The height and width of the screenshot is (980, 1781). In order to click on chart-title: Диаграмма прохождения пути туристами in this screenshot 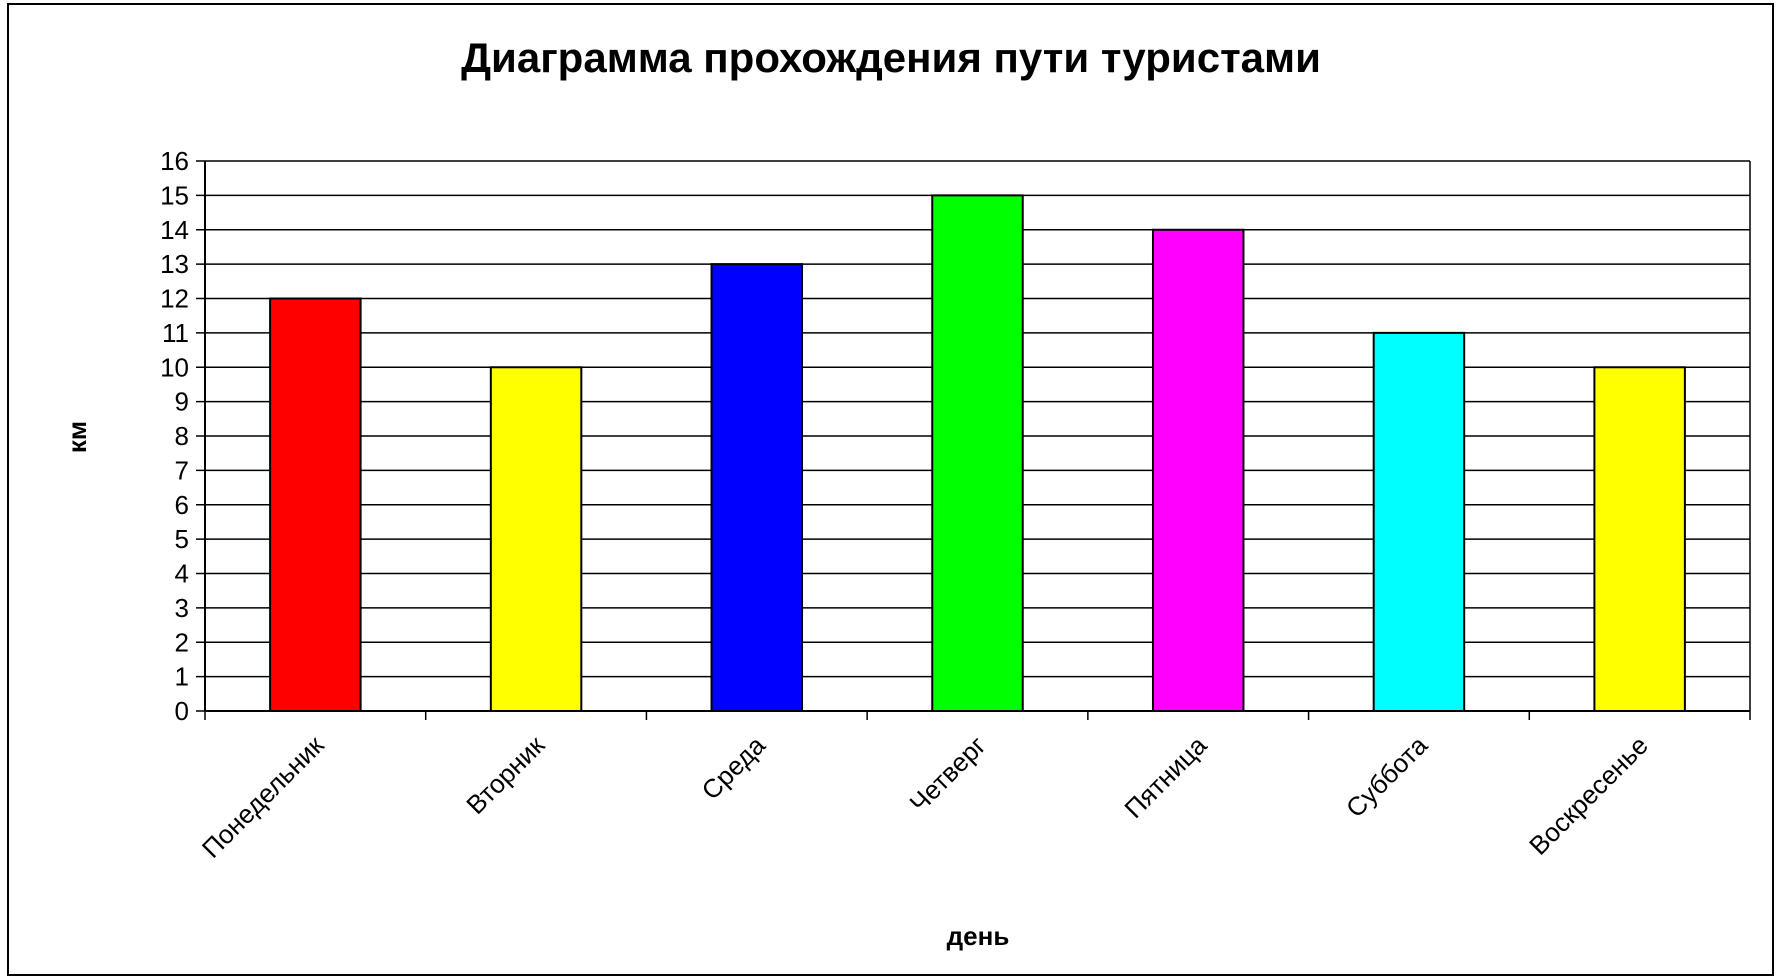, I will do `click(891, 57)`.